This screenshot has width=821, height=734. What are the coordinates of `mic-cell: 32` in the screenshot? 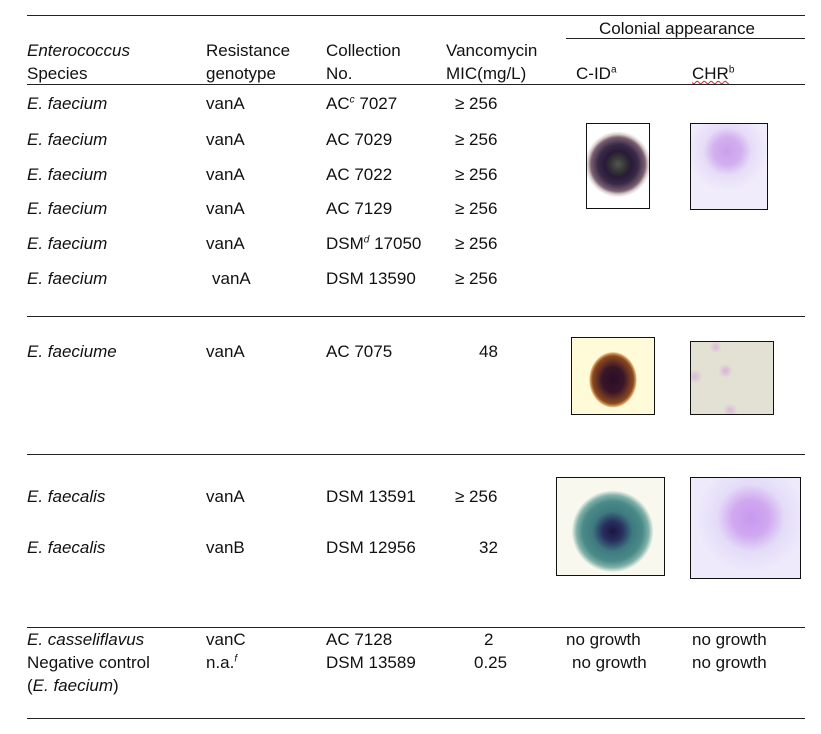 It's located at (488, 547).